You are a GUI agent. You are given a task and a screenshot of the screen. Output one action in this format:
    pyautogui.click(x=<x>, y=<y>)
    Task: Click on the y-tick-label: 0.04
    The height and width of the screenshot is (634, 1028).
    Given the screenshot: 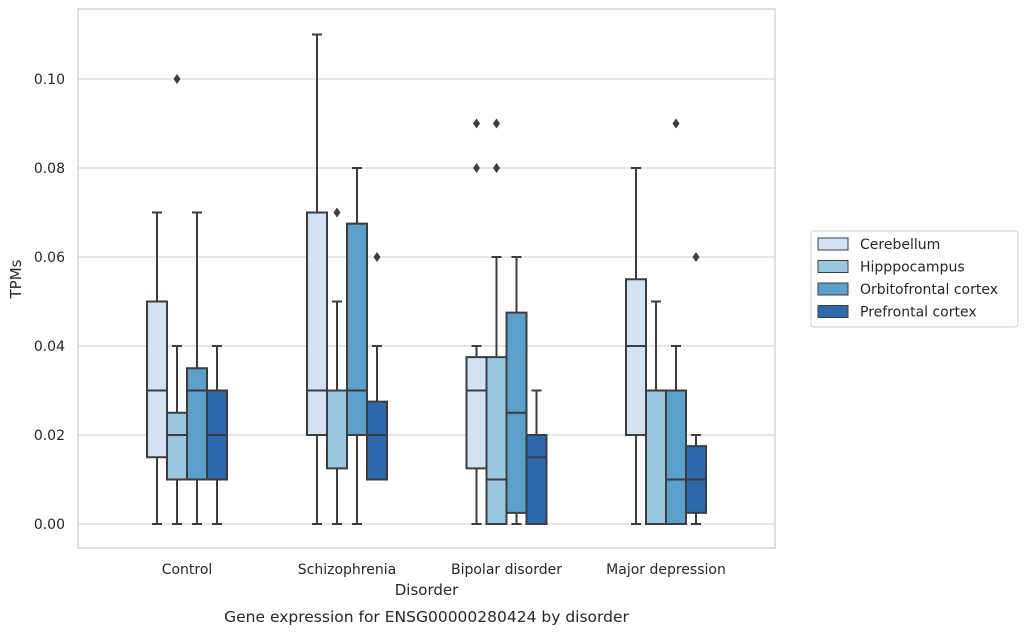 What is the action you would take?
    pyautogui.click(x=49, y=347)
    